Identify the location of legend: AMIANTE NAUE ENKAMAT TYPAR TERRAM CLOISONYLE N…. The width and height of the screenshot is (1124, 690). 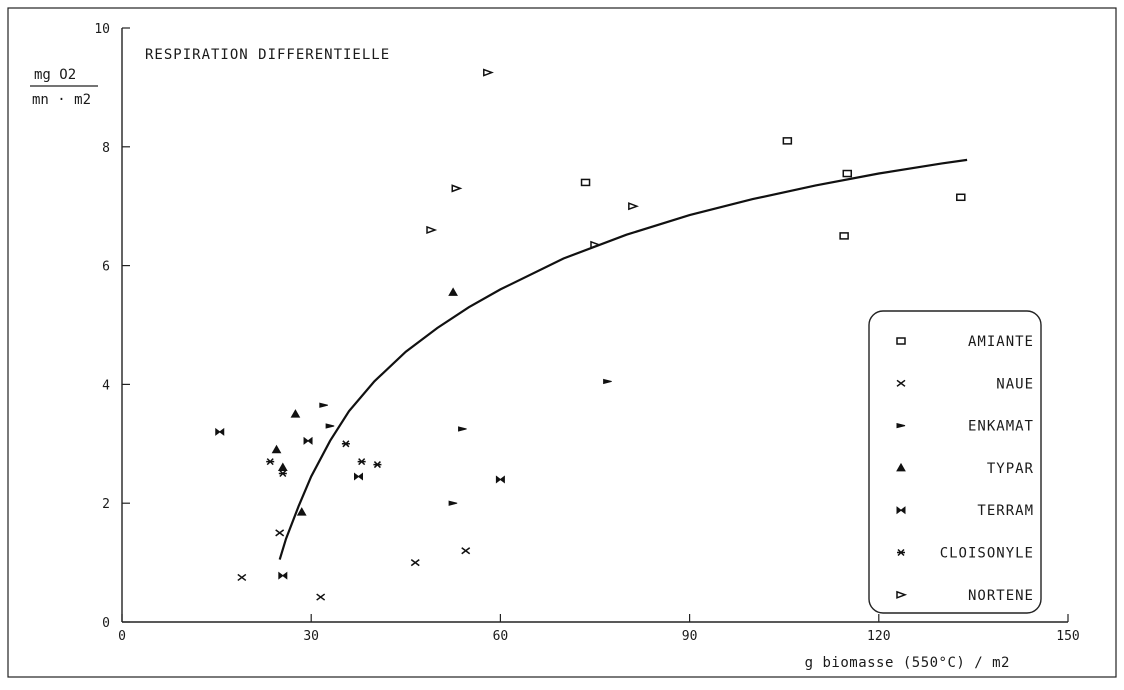
(955, 462).